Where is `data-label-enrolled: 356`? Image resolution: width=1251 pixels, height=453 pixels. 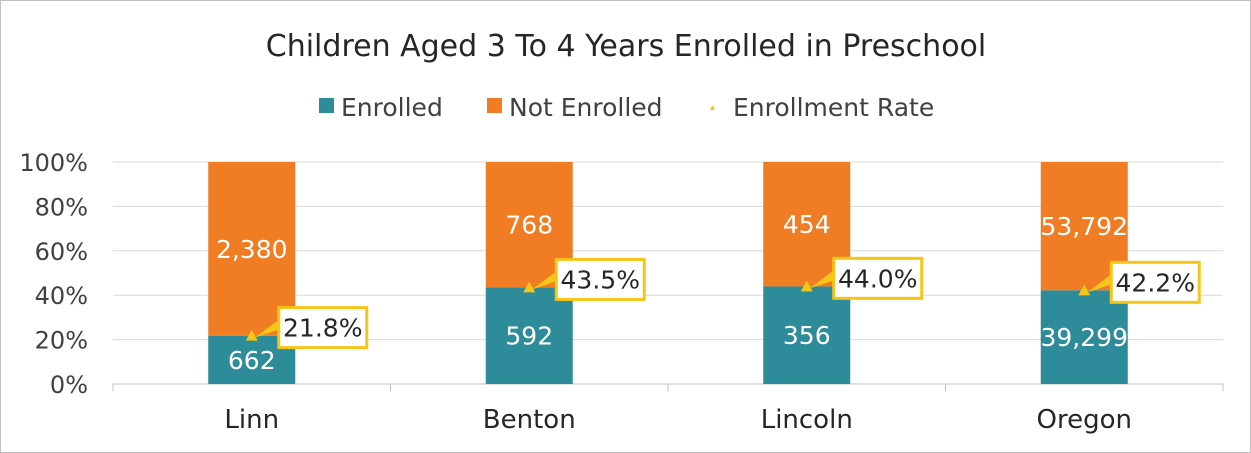 data-label-enrolled: 356 is located at coordinates (807, 335).